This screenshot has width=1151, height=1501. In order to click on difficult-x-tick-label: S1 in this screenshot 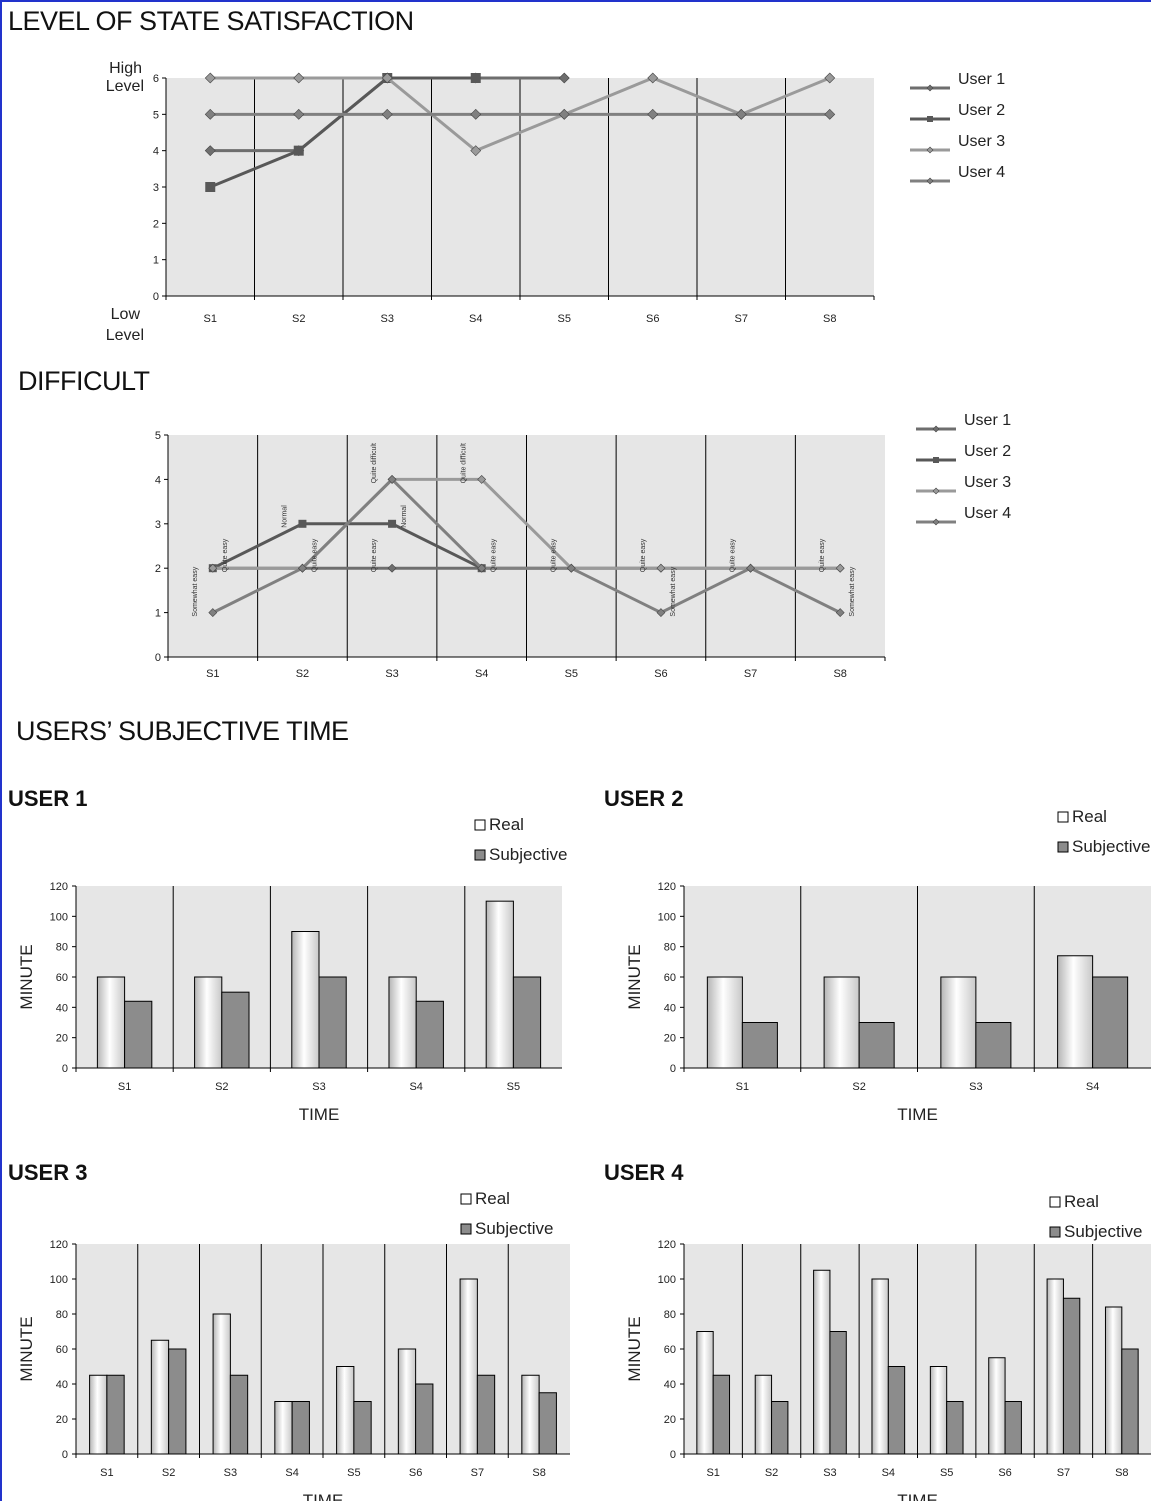, I will do `click(212, 674)`.